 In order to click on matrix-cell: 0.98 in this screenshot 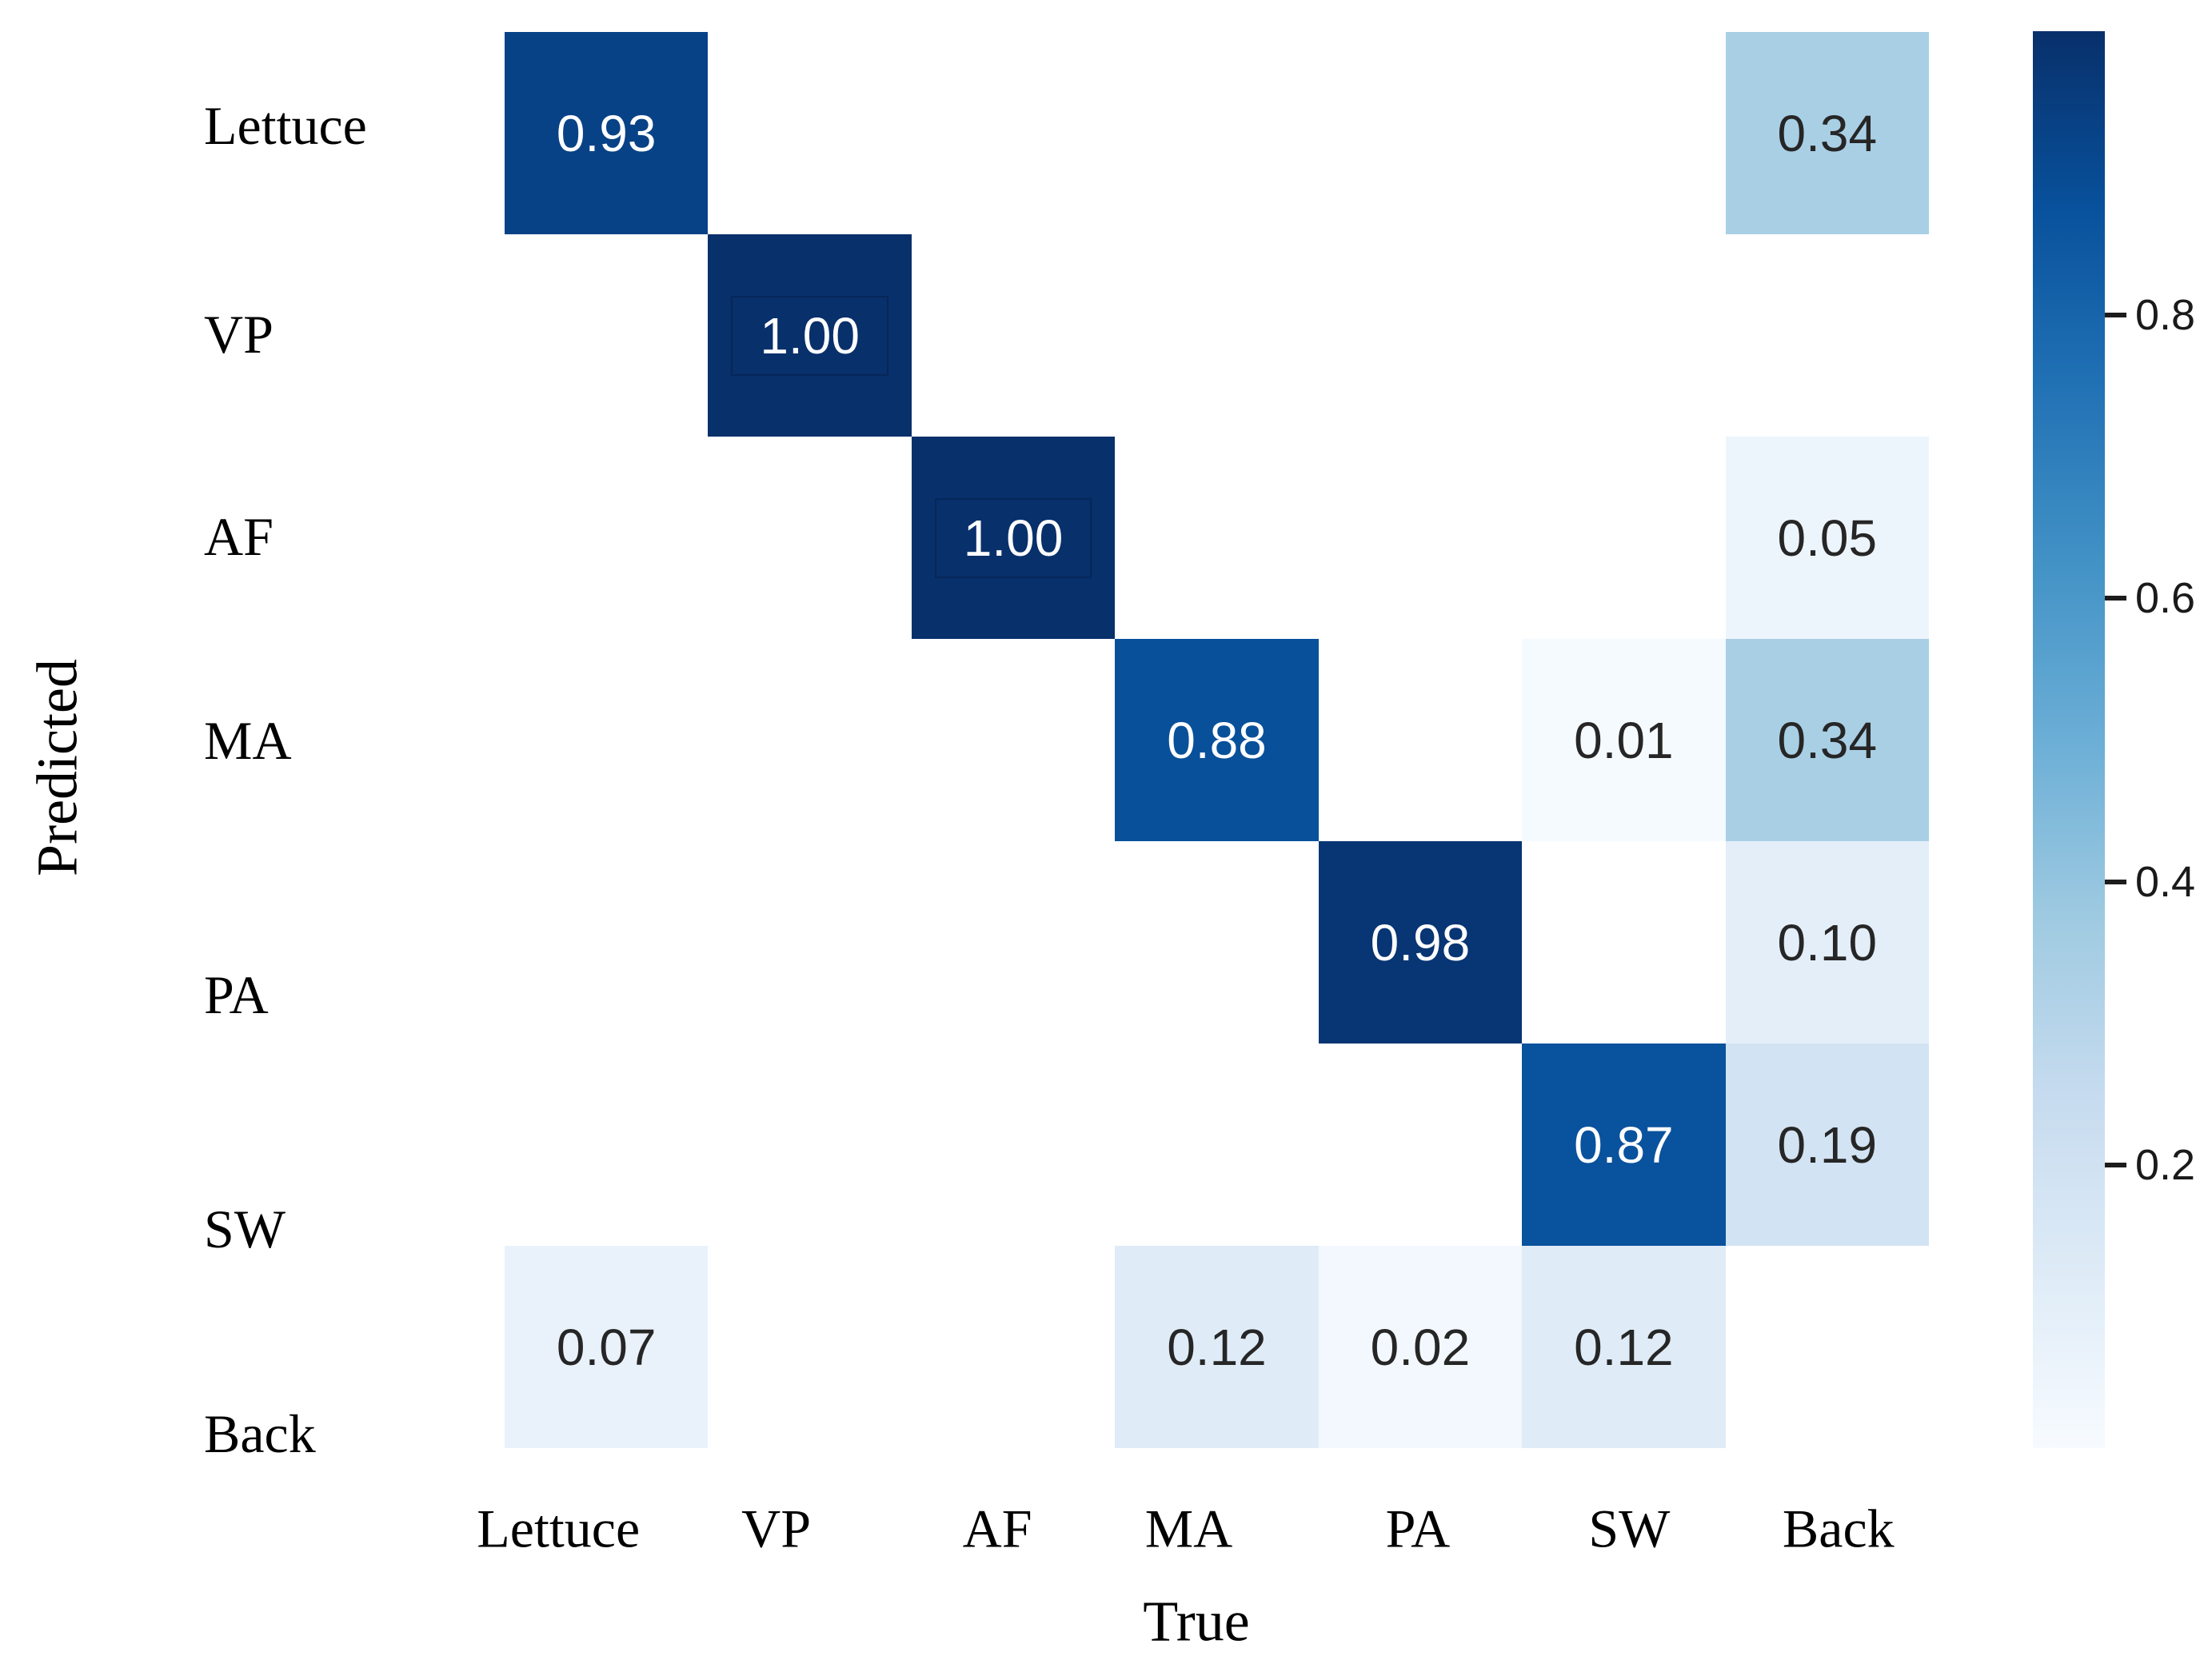, I will do `click(1420, 943)`.